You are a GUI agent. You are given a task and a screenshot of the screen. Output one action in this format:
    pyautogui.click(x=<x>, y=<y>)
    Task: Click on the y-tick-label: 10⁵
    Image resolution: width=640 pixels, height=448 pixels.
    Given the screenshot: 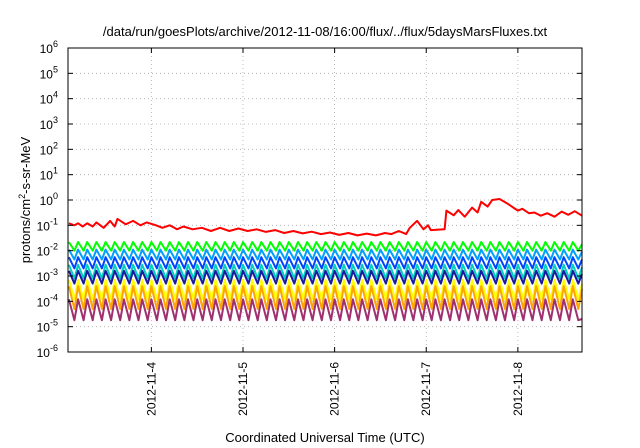 What is the action you would take?
    pyautogui.click(x=49, y=72)
    